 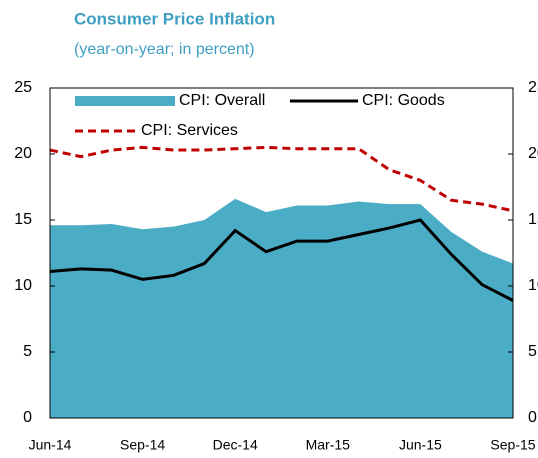 I want to click on x-tick-label: Jun-14, so click(x=50, y=445).